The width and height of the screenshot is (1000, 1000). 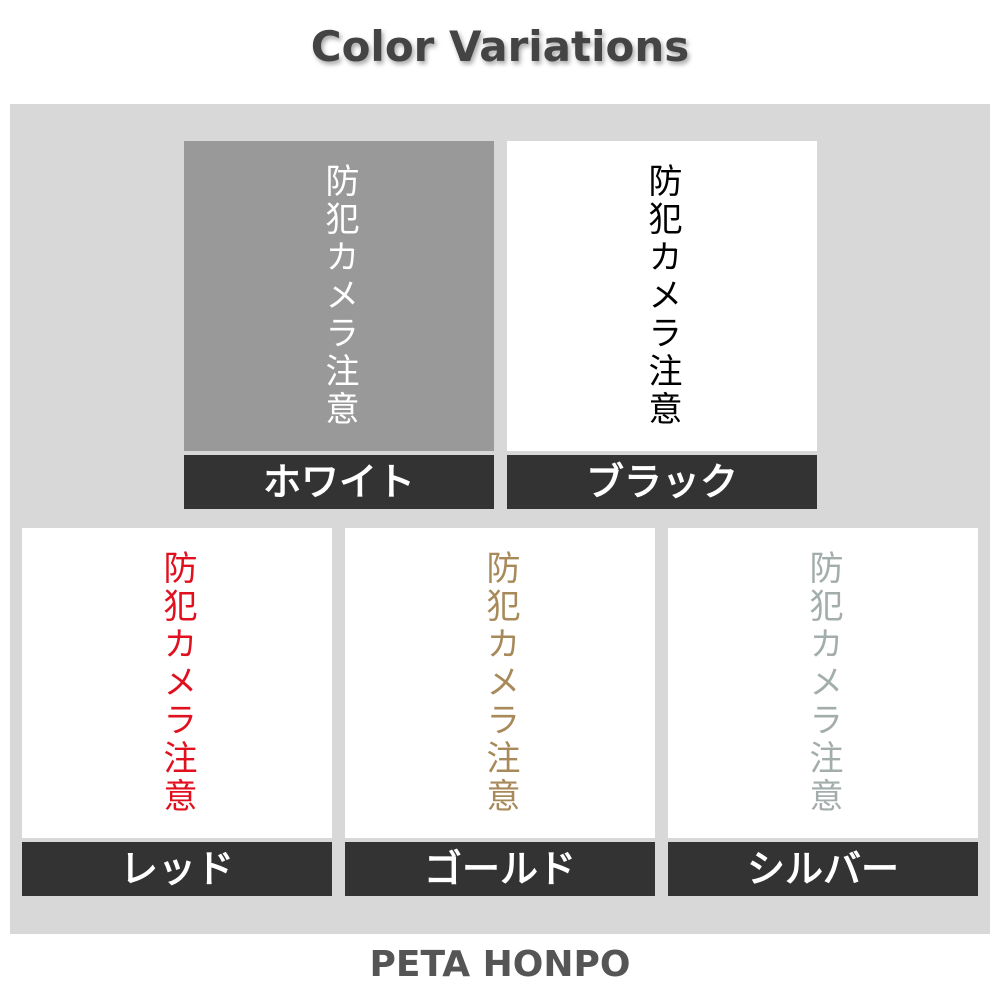 I want to click on variant-card: 防犯カメラ注意ブラック, so click(x=662, y=325).